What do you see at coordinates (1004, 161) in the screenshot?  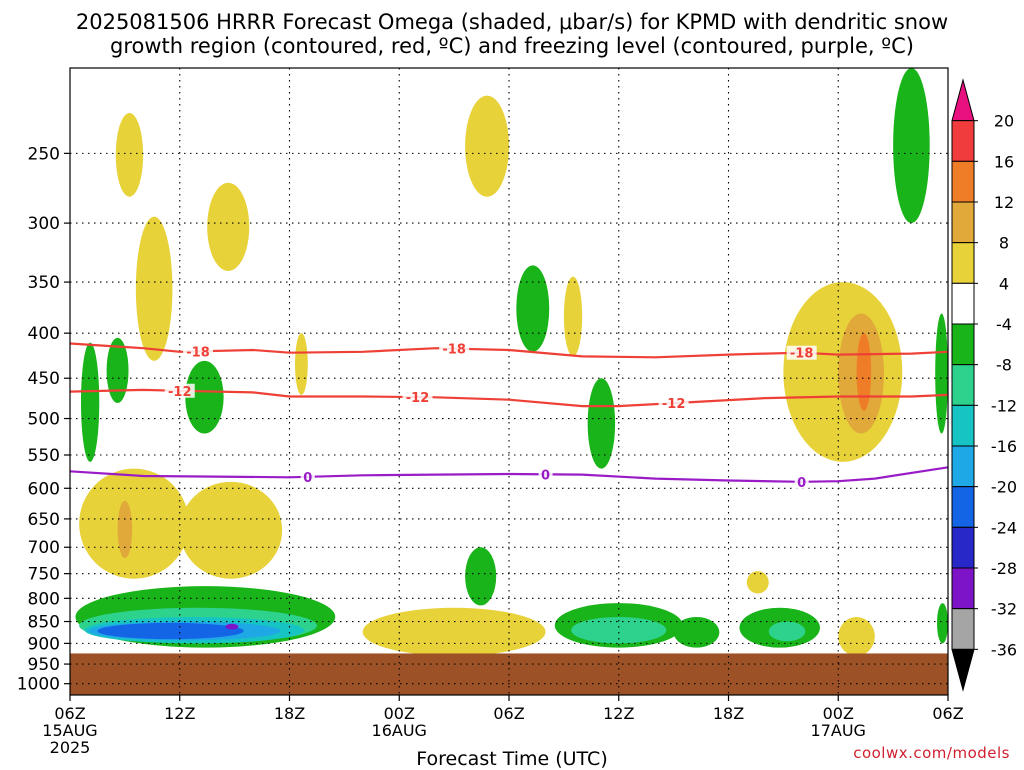 I see `colorbar-label: 16` at bounding box center [1004, 161].